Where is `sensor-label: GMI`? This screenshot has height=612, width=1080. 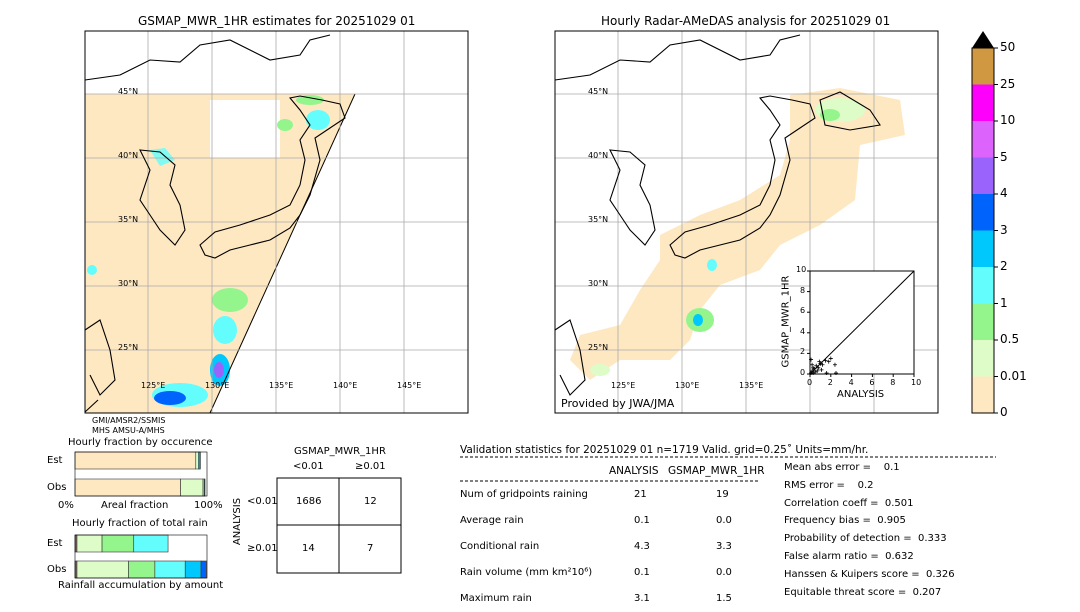
sensor-label: GMI is located at coordinates (100, 420).